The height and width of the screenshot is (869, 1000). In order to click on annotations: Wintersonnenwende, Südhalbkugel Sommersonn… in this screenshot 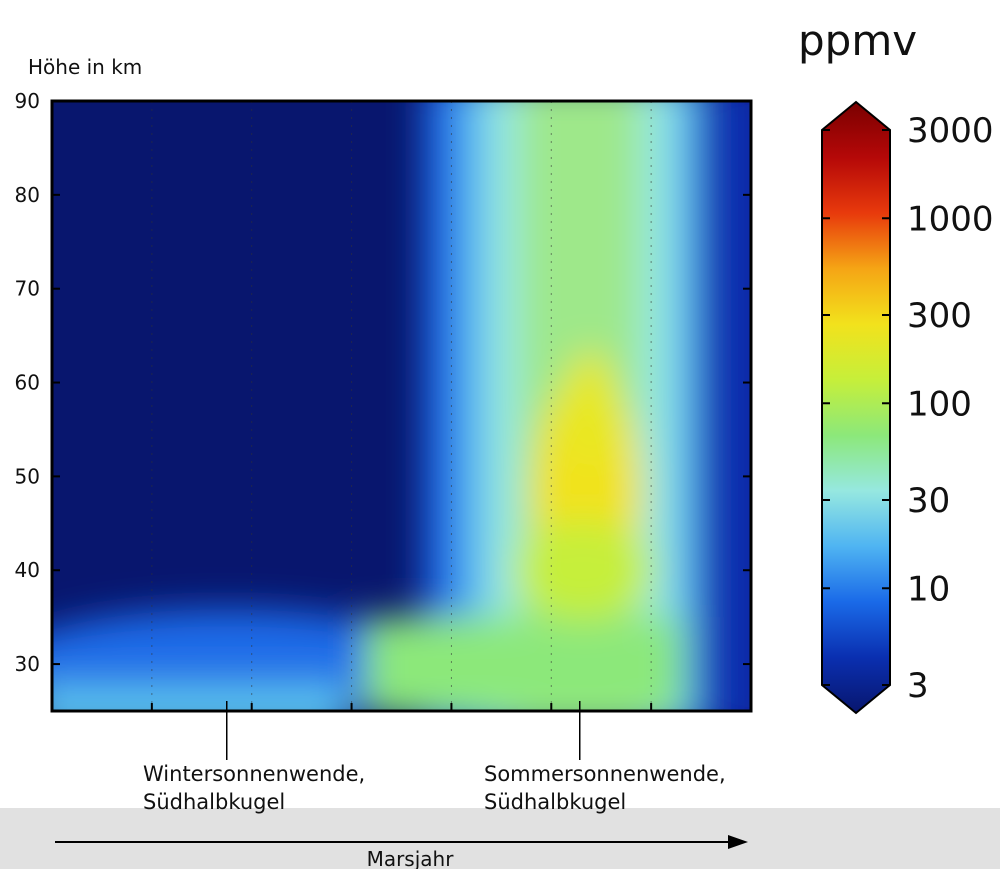, I will do `click(434, 757)`.